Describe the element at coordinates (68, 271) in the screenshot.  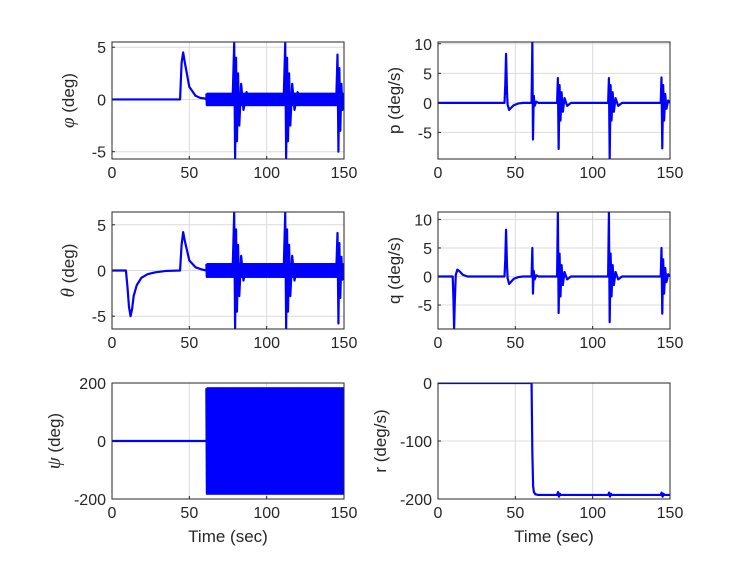
I see `y-axis-label: θ (deg)` at that location.